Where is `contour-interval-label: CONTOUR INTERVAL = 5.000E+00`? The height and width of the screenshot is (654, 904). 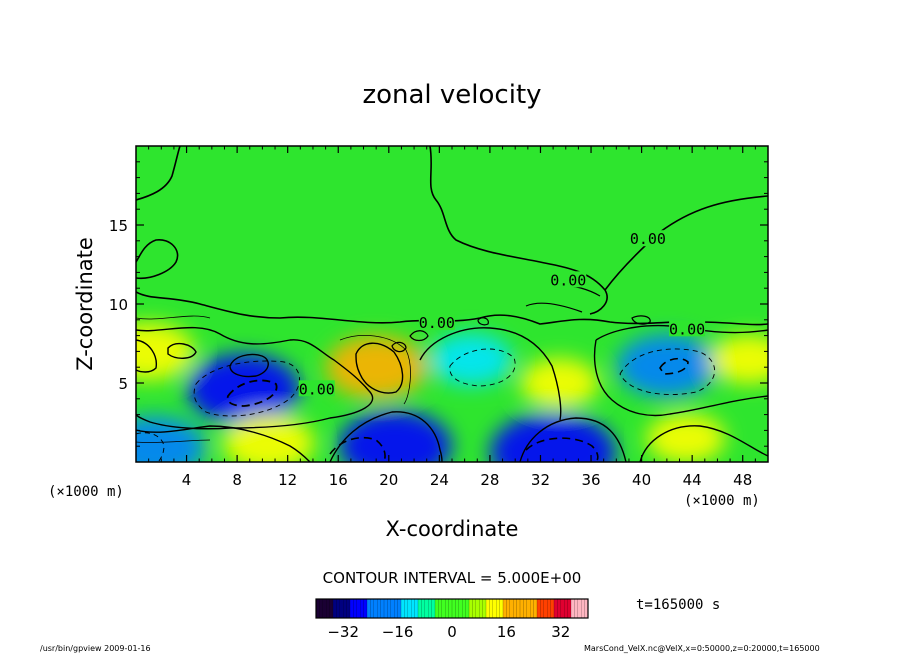 contour-interval-label: CONTOUR INTERVAL = 5.000E+00 is located at coordinates (452, 578).